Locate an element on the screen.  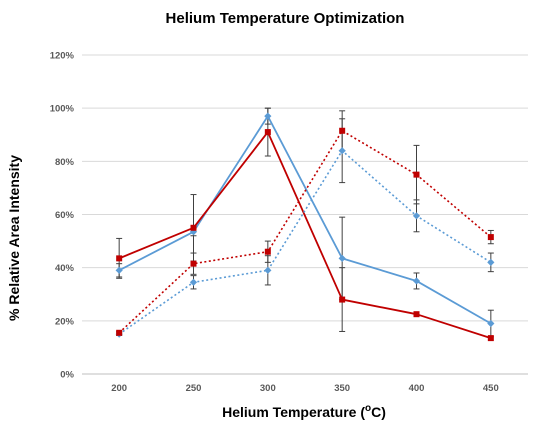
y-tick-label: 40% is located at coordinates (65, 268).